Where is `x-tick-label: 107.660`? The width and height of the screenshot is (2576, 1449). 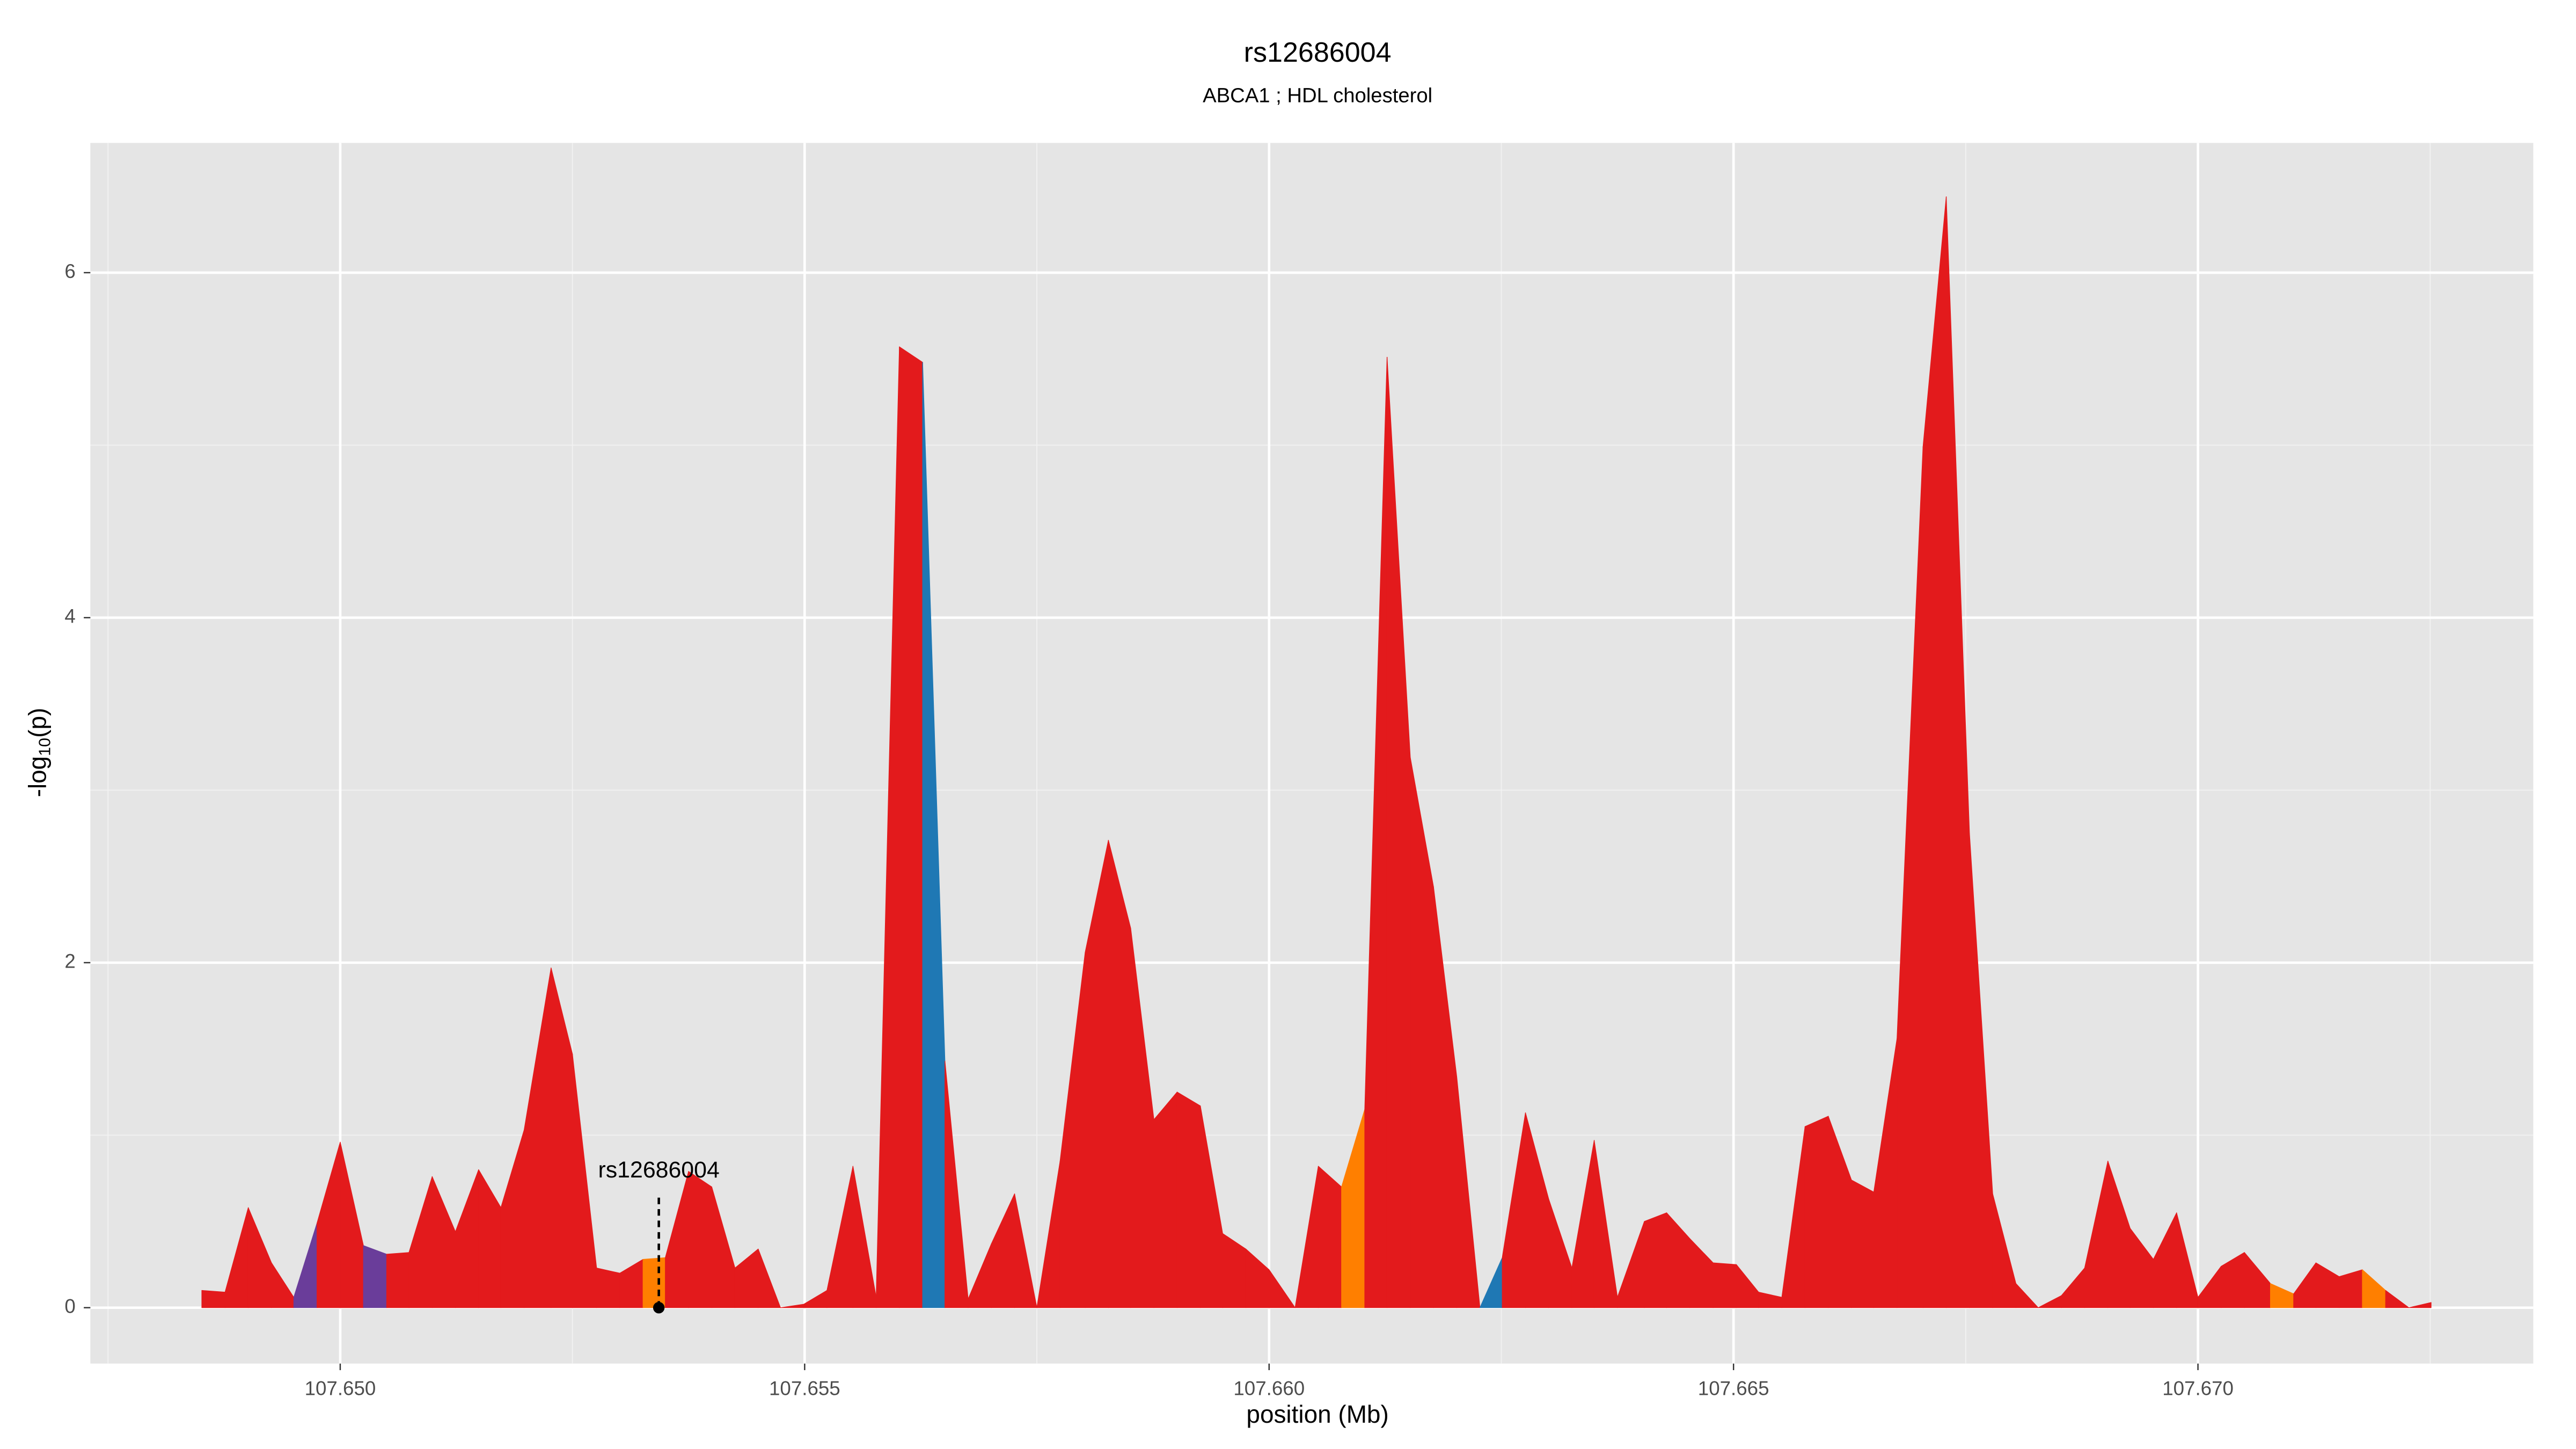 x-tick-label: 107.660 is located at coordinates (1269, 1388).